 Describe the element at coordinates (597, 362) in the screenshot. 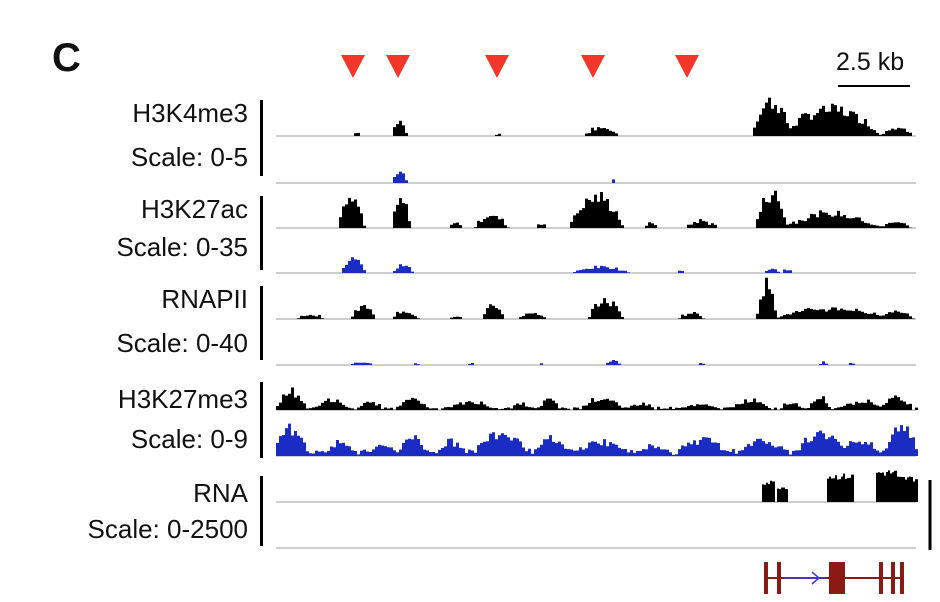

I see `signal-rnapii-input` at that location.